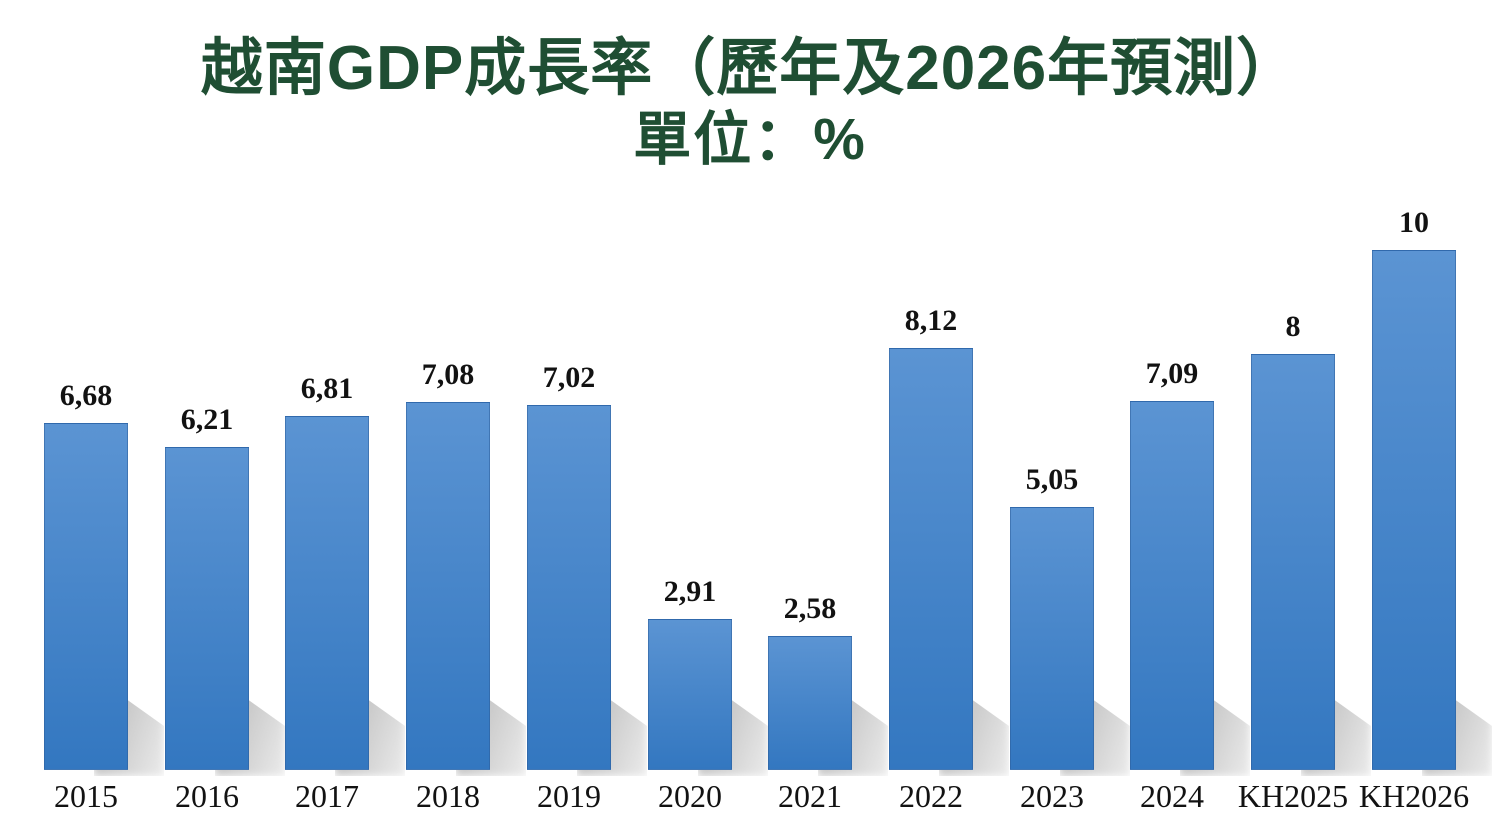 Image resolution: width=1500 pixels, height=837 pixels. I want to click on bar-value-label: 2,58, so click(810, 608).